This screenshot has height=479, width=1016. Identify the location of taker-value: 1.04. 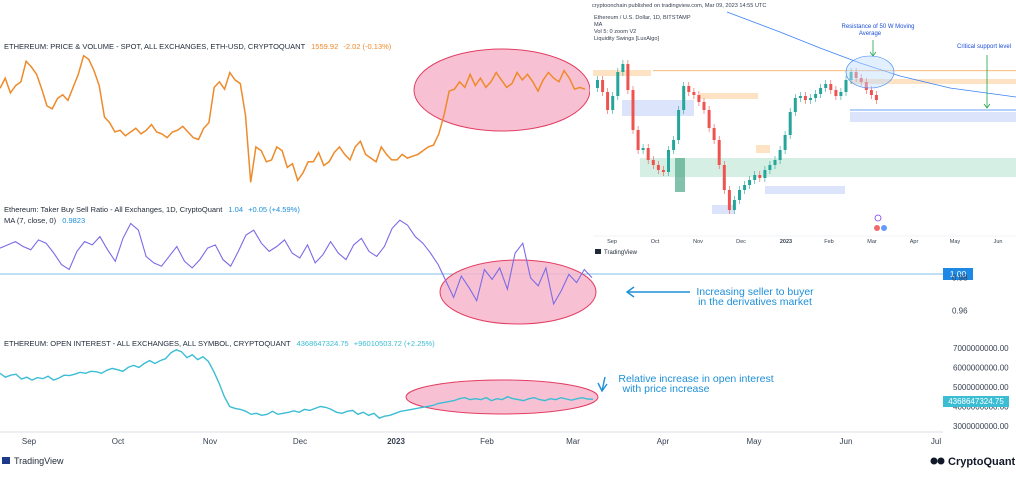
(235, 209).